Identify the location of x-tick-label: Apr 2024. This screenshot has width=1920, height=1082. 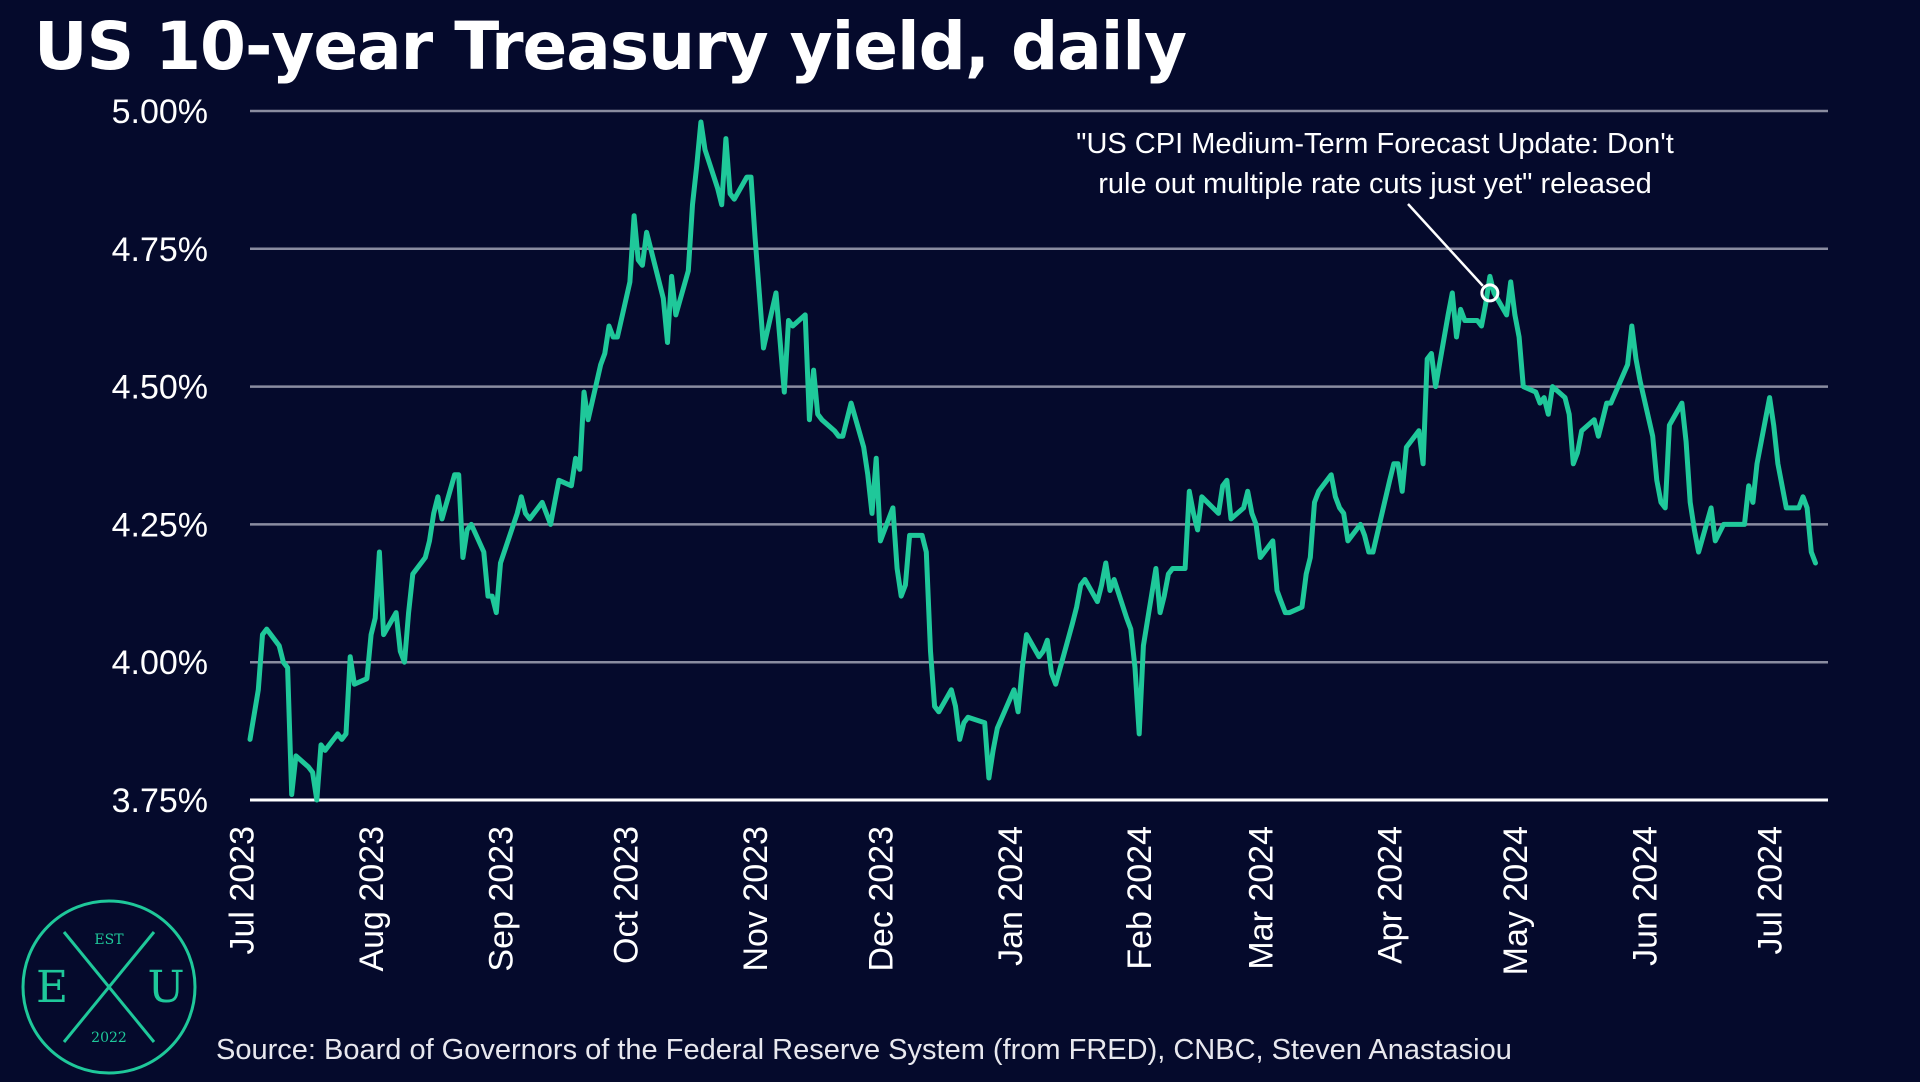
(1391, 895).